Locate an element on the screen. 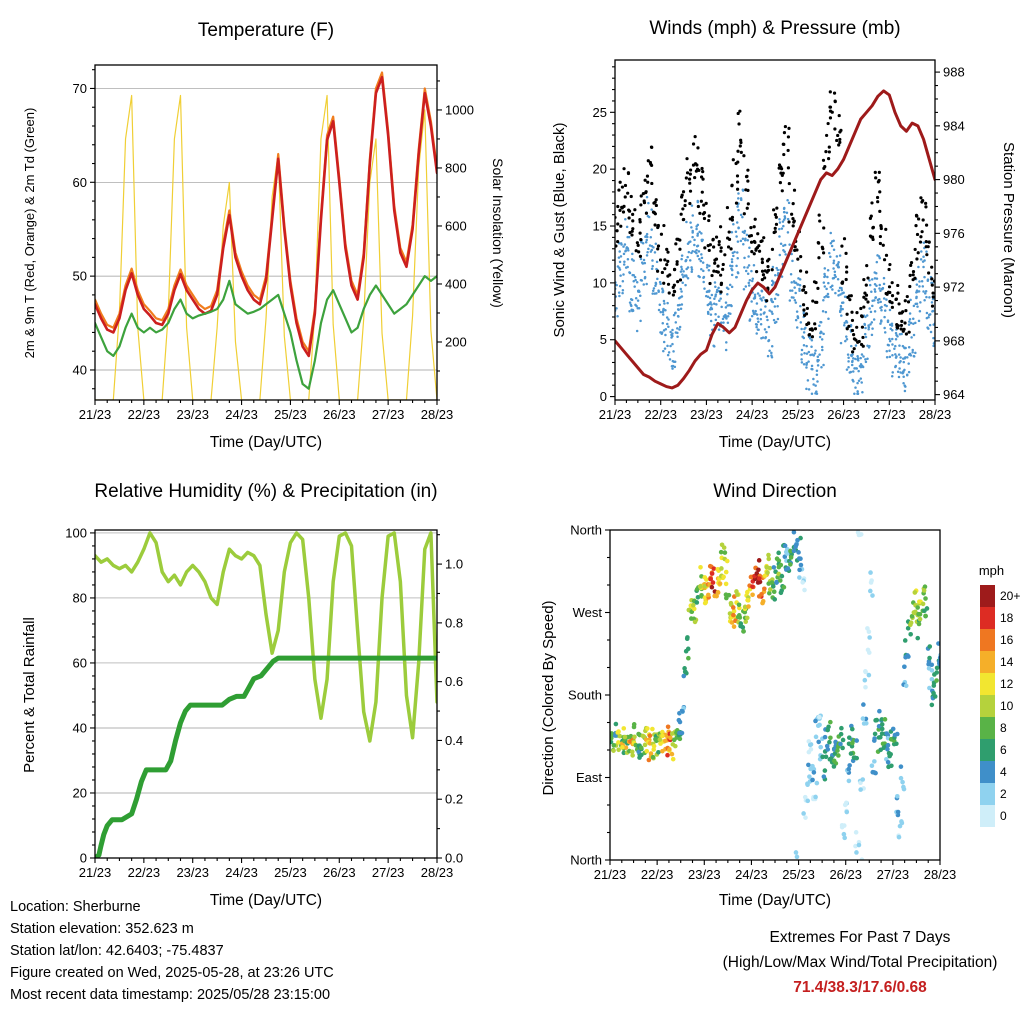  winds-pressure-chart-ylabel-left: Sonic Wind & Gust (Blue, Black) is located at coordinates (559, 230).